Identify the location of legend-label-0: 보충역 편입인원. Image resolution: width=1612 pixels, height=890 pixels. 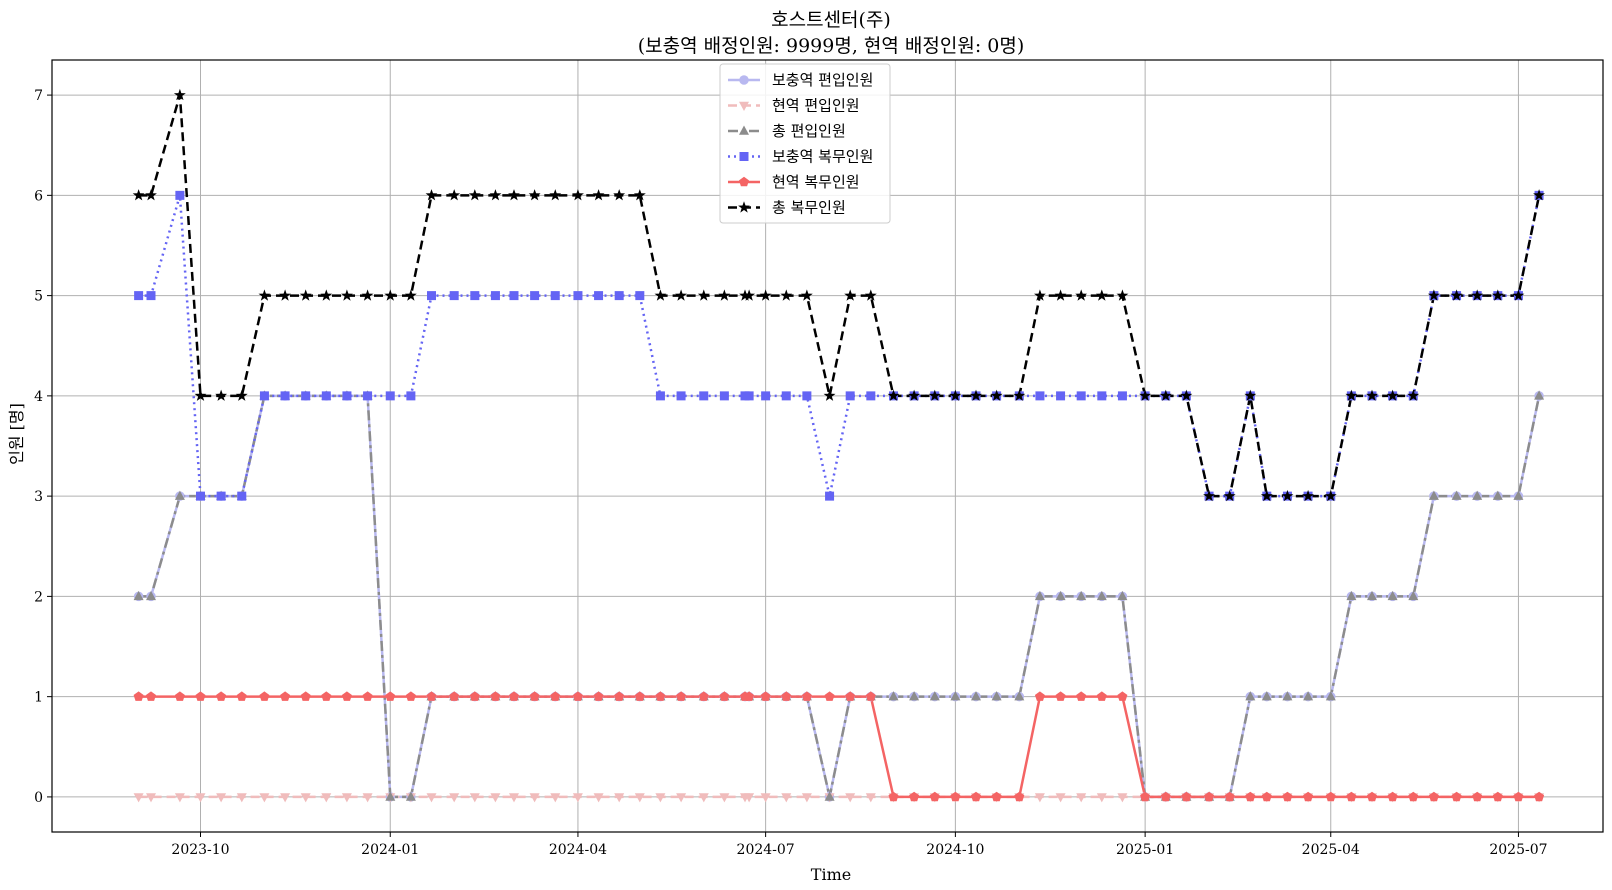
(822, 80).